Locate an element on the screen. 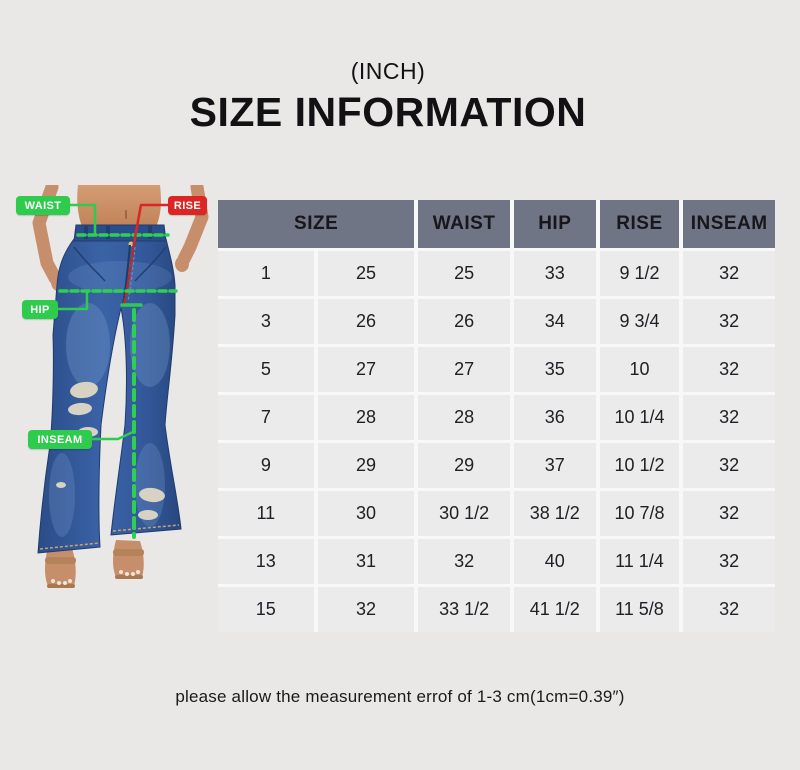  jeans is located at coordinates (109, 389).